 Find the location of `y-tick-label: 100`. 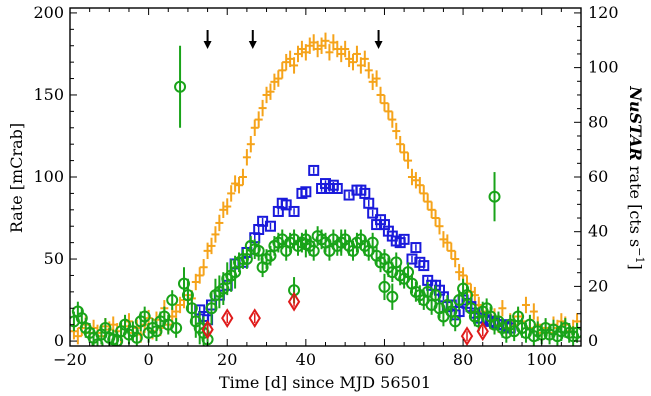

y-tick-label: 100 is located at coordinates (48, 176).